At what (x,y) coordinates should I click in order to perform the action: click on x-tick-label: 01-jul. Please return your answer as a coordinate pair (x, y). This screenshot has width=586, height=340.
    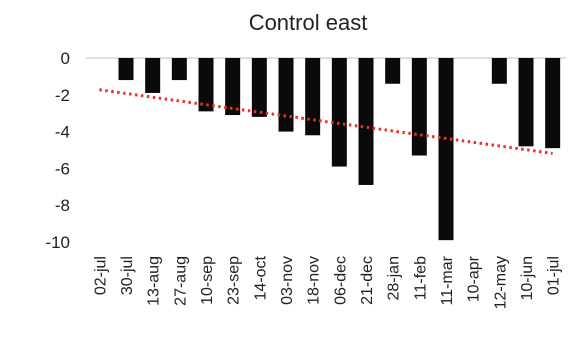
    Looking at the image, I should click on (554, 275).